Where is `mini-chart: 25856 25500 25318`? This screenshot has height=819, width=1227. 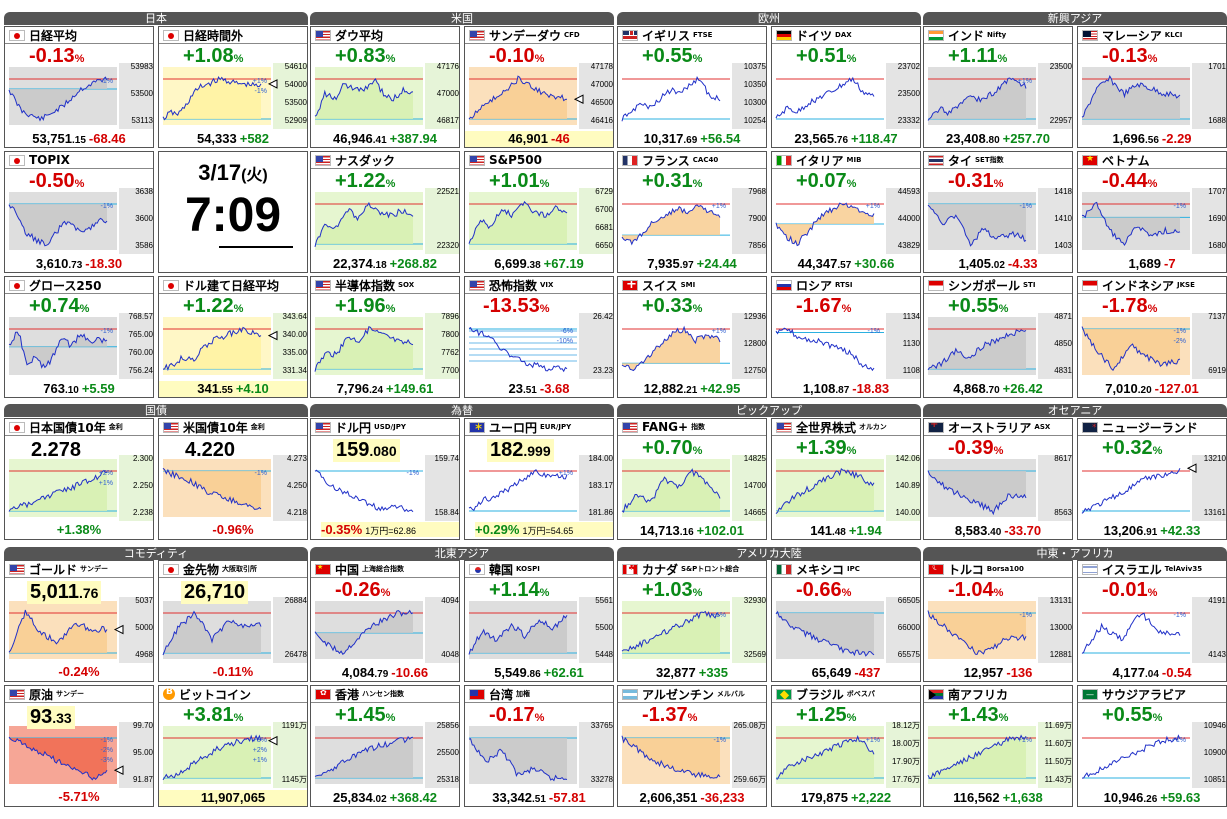 mini-chart: 25856 25500 25318 is located at coordinates (386, 754).